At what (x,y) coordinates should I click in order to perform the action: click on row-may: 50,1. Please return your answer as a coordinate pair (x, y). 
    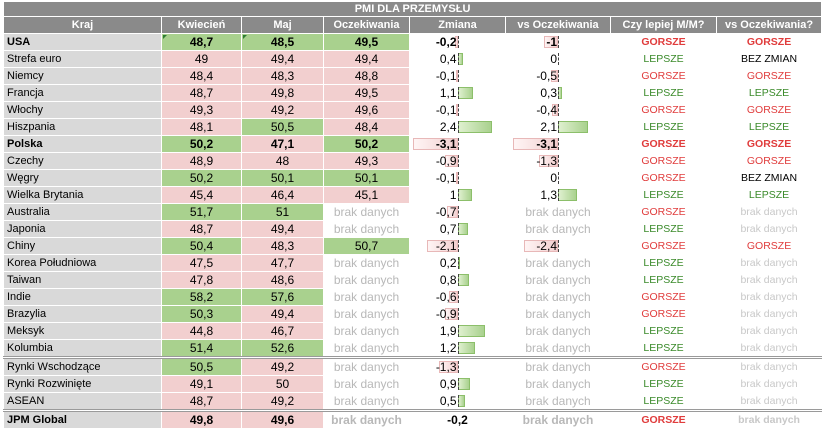
    Looking at the image, I should click on (282, 178).